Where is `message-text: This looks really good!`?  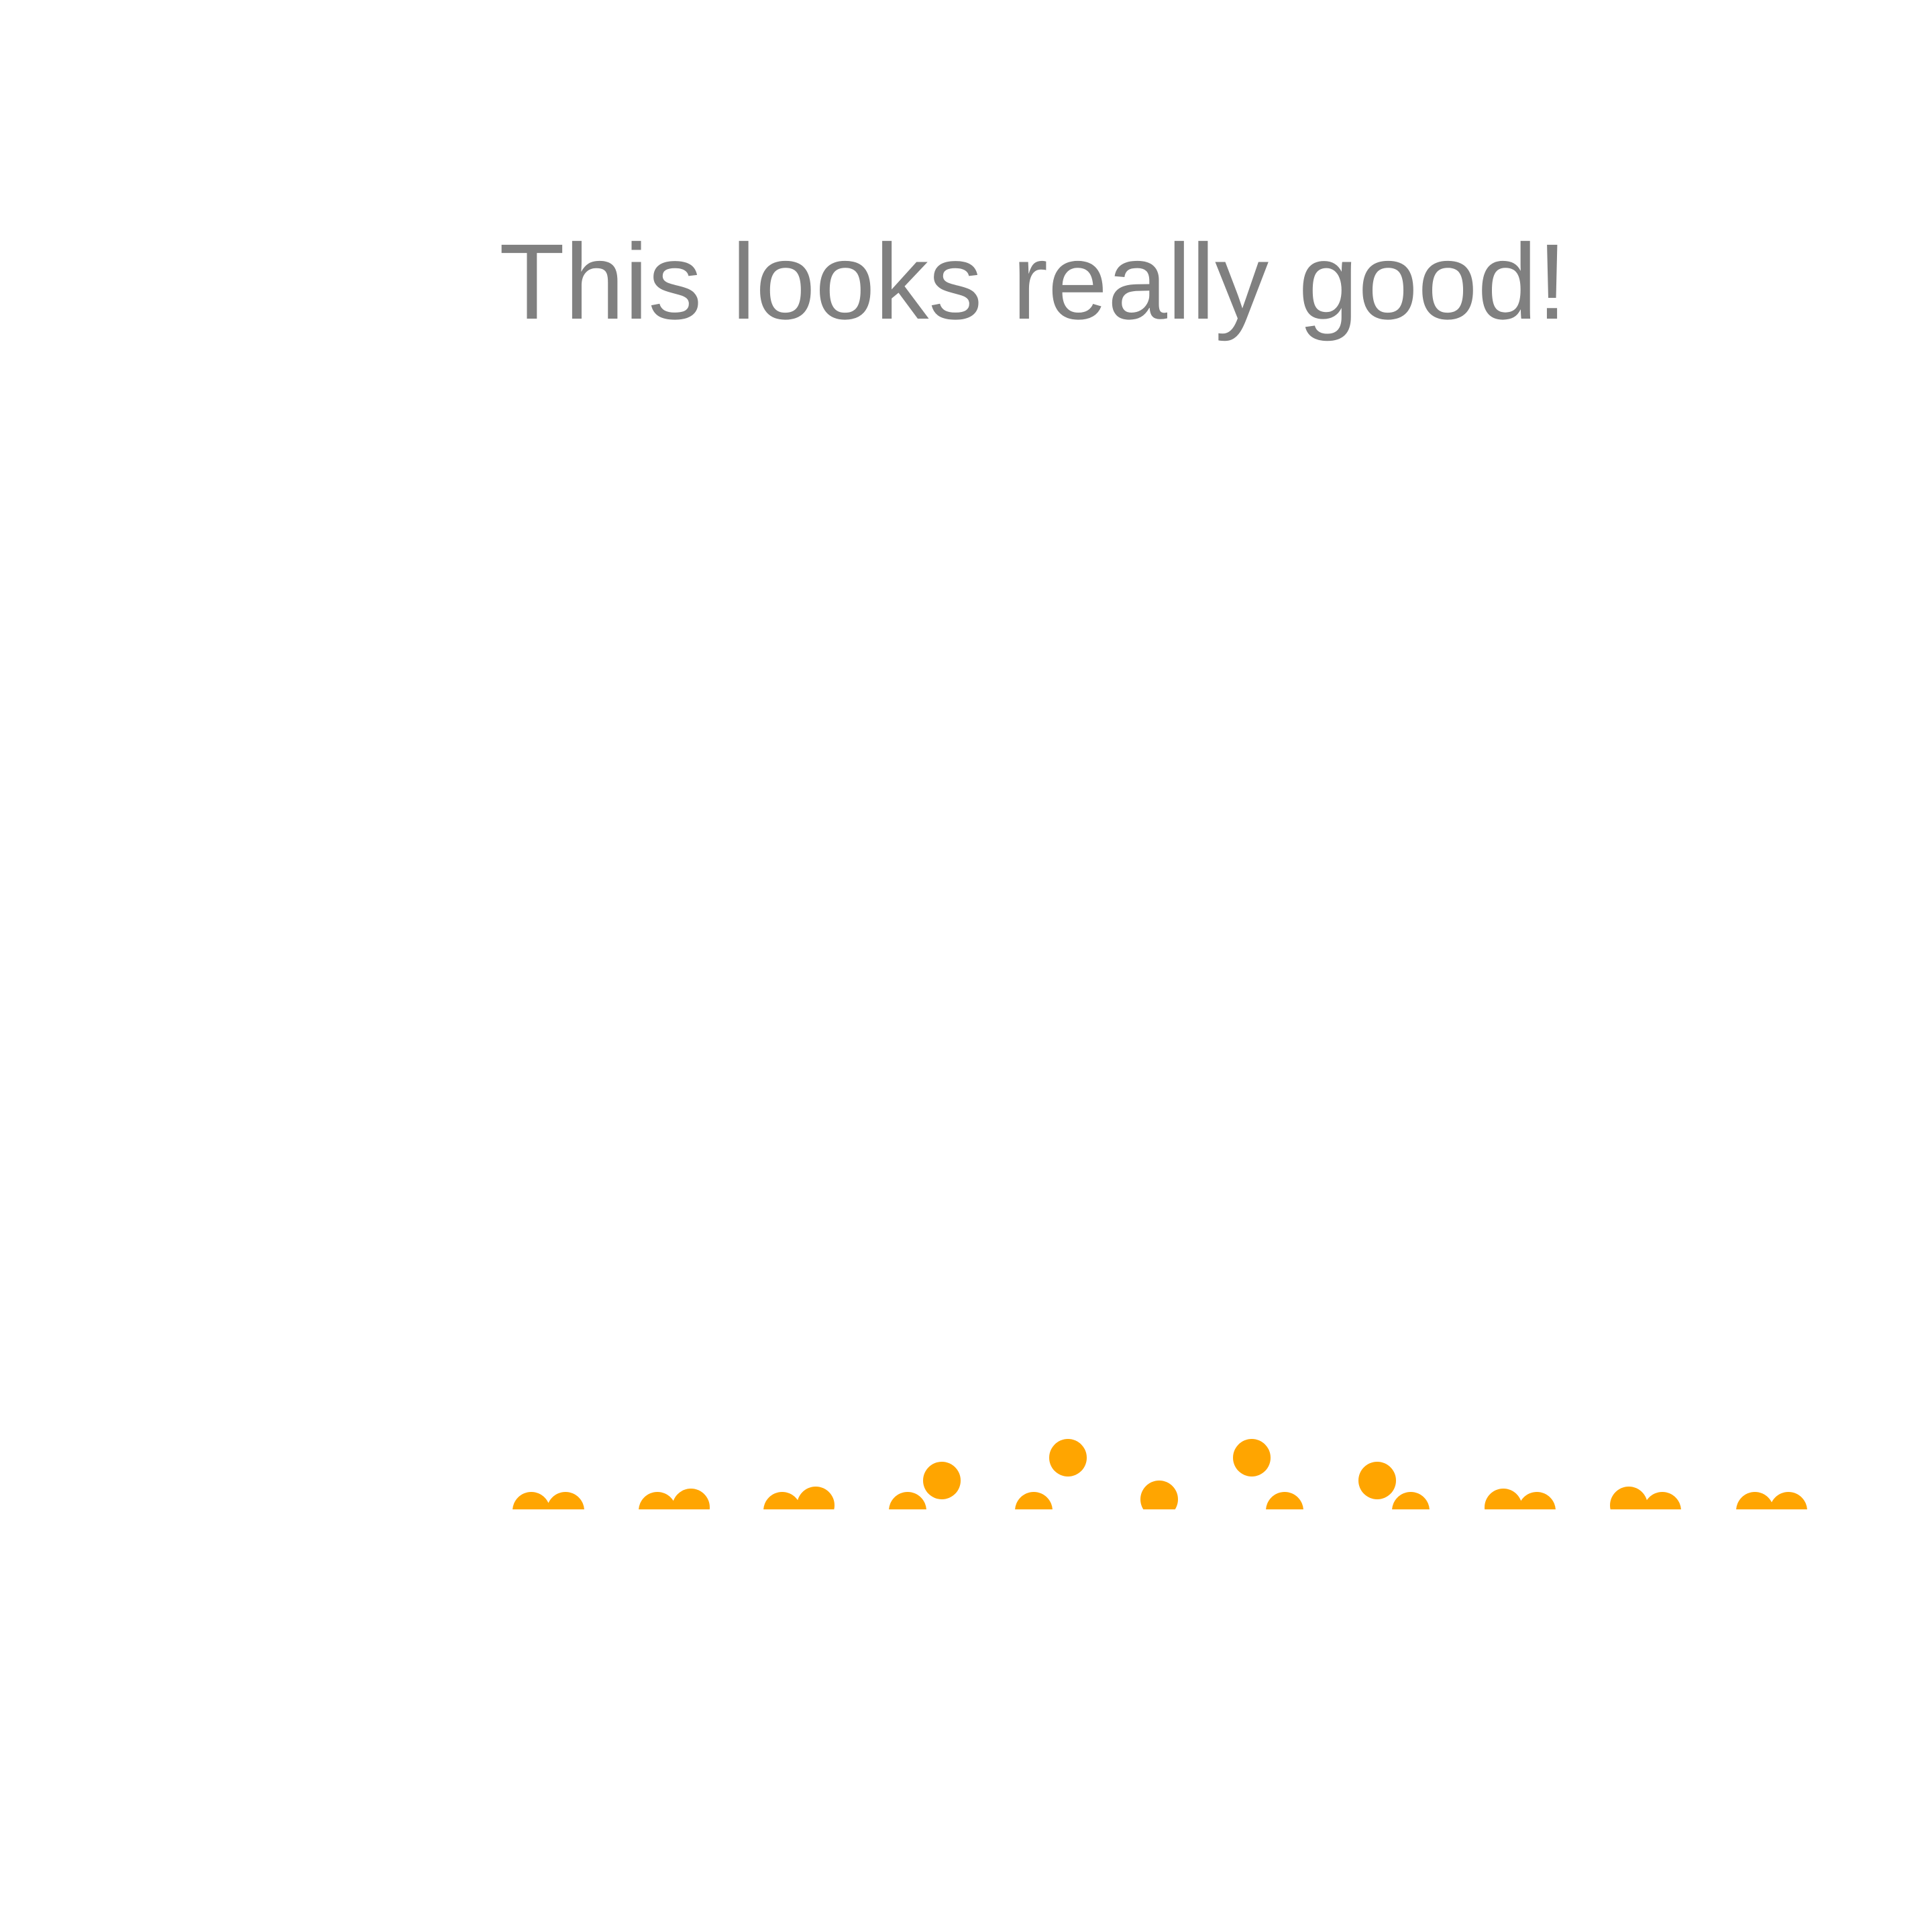
message-text: This looks really good! is located at coordinates (1033, 281).